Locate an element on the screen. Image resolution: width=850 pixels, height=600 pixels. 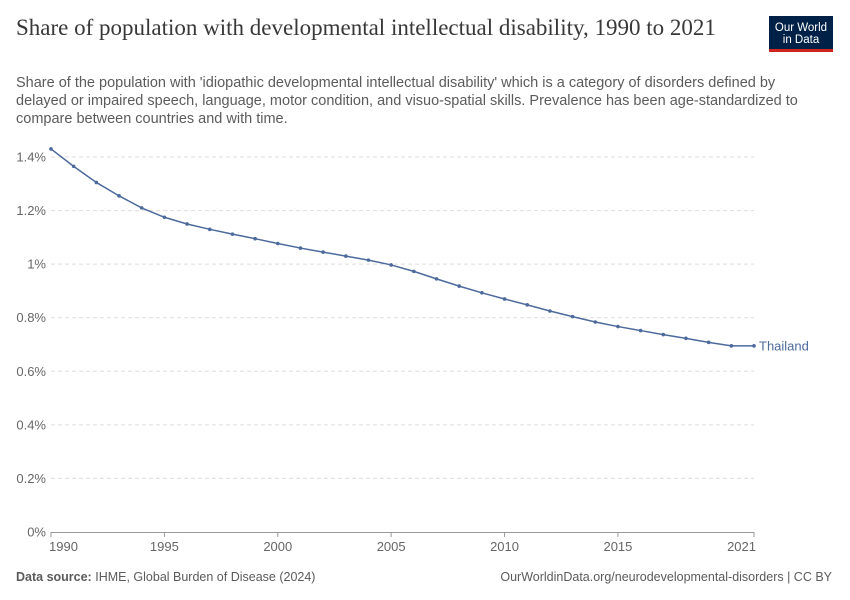
x-tick-label: 1990 is located at coordinates (63, 546).